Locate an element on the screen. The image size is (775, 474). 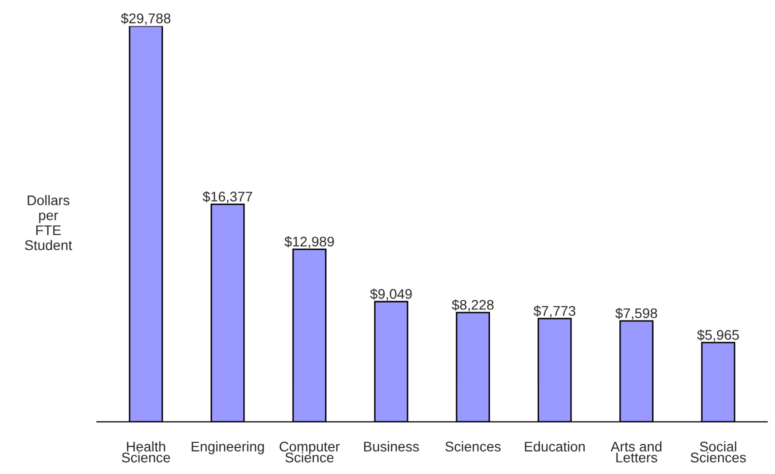
x-tick-label: Business is located at coordinates (391, 446).